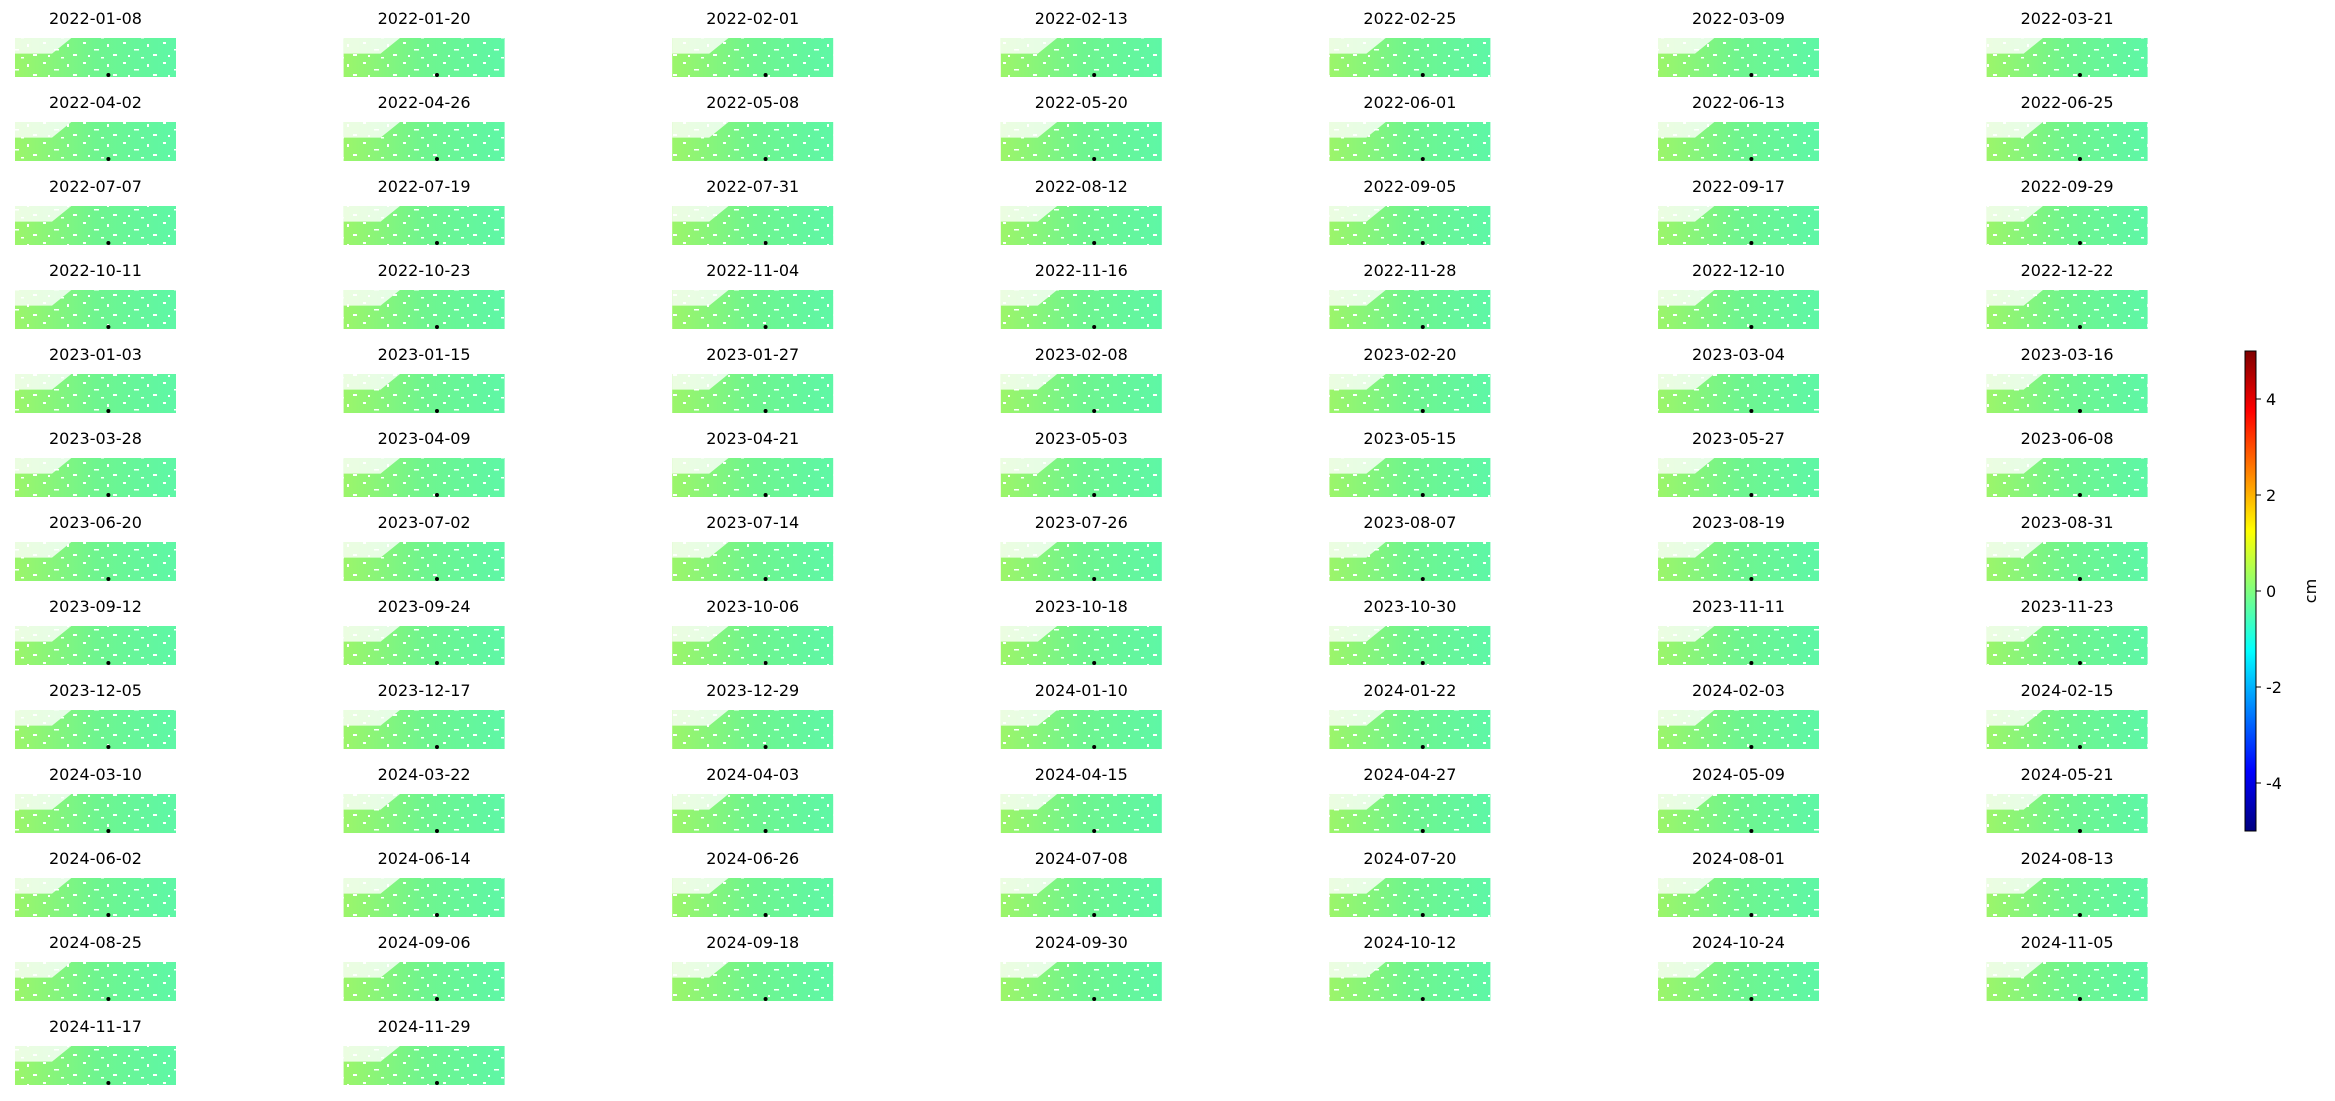 The height and width of the screenshot is (1101, 2335). I want to click on colorbar-tick-label: 4, so click(2271, 399).